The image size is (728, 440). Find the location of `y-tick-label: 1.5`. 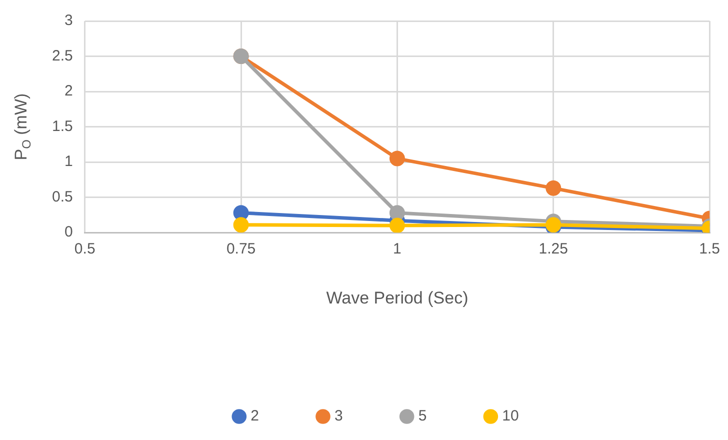

y-tick-label: 1.5 is located at coordinates (62, 126).